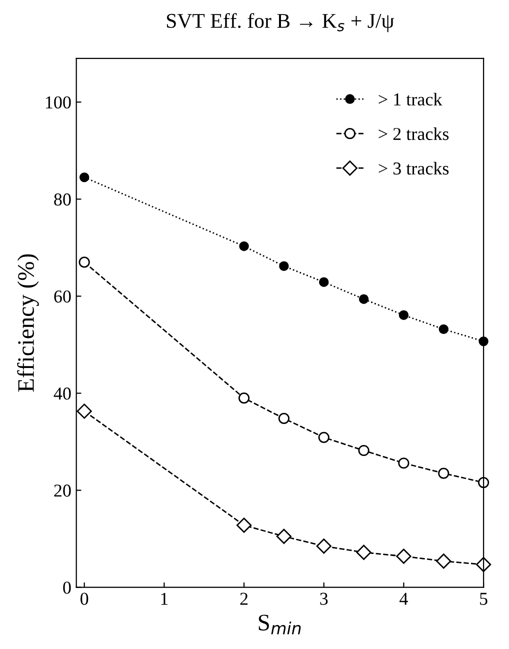 The image size is (509, 649). What do you see at coordinates (58, 102) in the screenshot?
I see `y-tick-label: 100` at bounding box center [58, 102].